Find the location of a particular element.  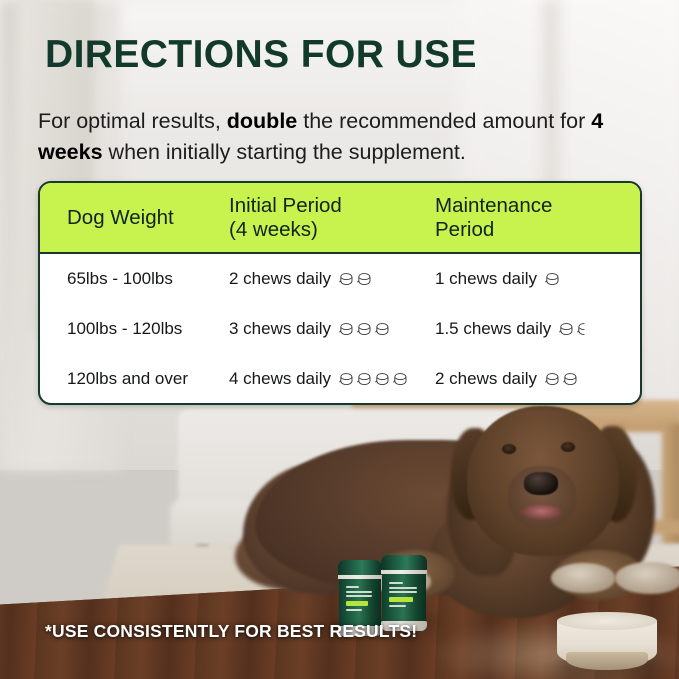

cell-maintenance-period: 1.5 chews daily is located at coordinates (537, 329).